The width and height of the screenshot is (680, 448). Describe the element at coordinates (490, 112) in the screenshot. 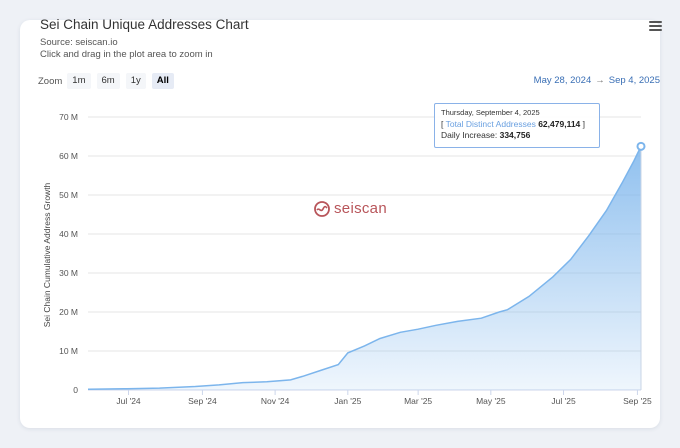

I see `tooltip-date: Thursday, September 4, 2025` at that location.